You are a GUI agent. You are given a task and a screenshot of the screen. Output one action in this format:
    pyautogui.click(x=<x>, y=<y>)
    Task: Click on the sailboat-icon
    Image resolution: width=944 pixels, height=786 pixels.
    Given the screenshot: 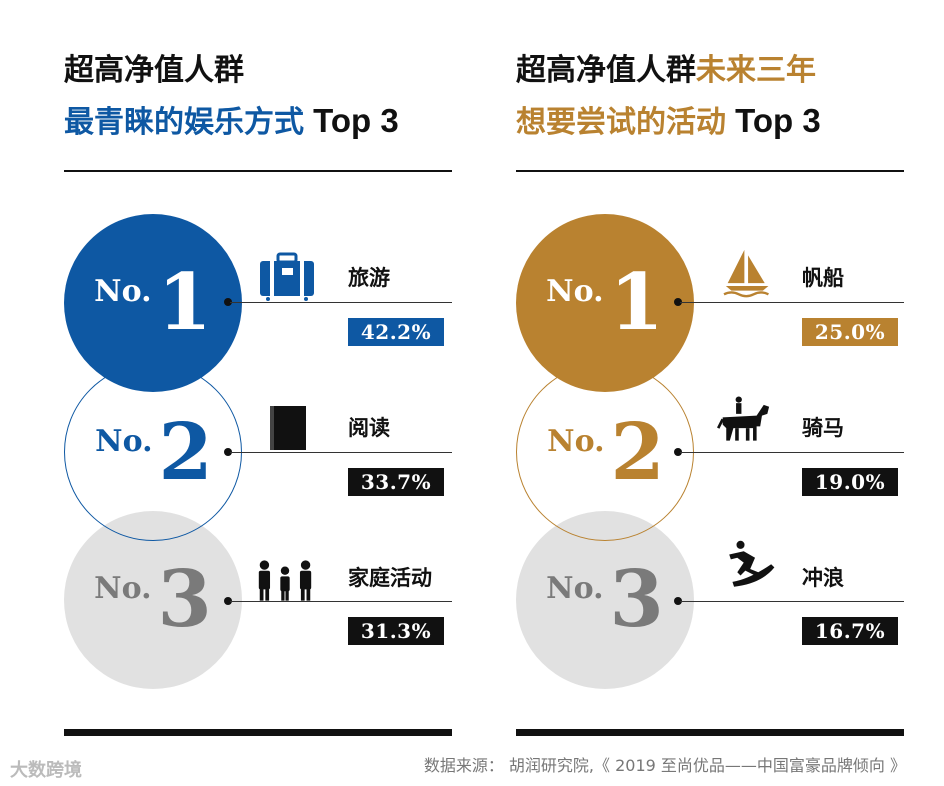 What is the action you would take?
    pyautogui.click(x=746, y=273)
    